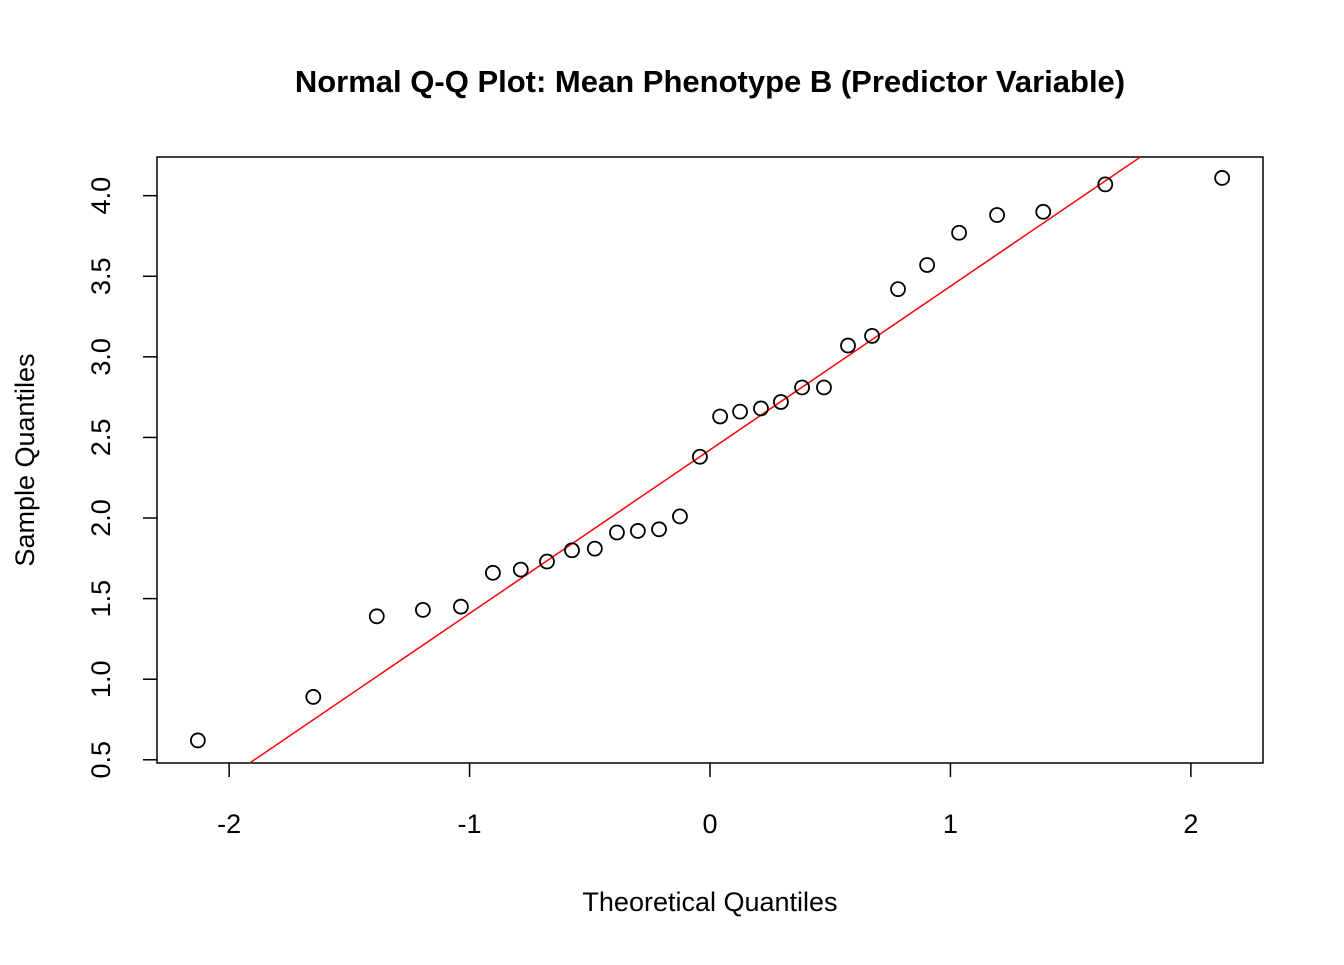 The width and height of the screenshot is (1344, 965). Describe the element at coordinates (101, 599) in the screenshot. I see `y-tick-label: 1.5` at that location.